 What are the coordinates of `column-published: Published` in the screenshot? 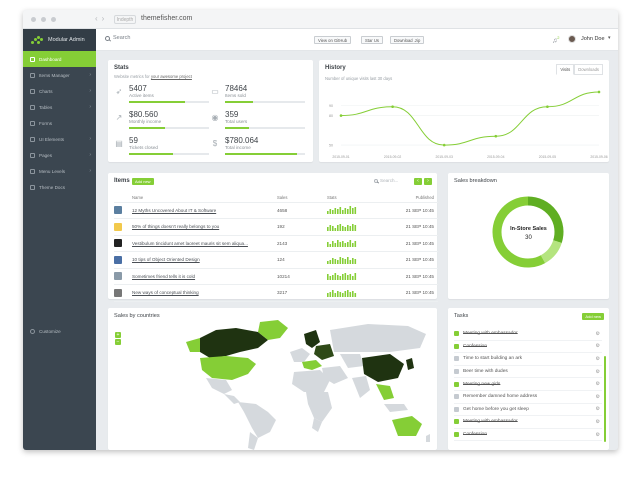 It's located at (410, 198).